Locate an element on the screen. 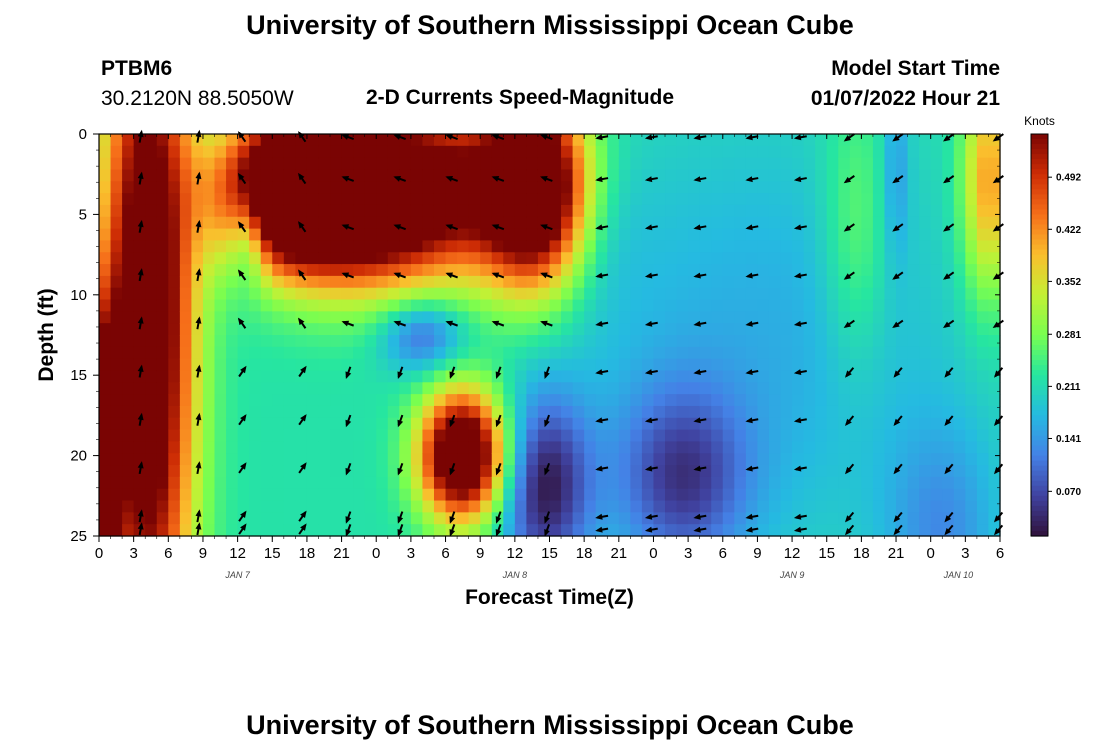 The image size is (1100, 750). x-tick-label: 6 is located at coordinates (1000, 553).